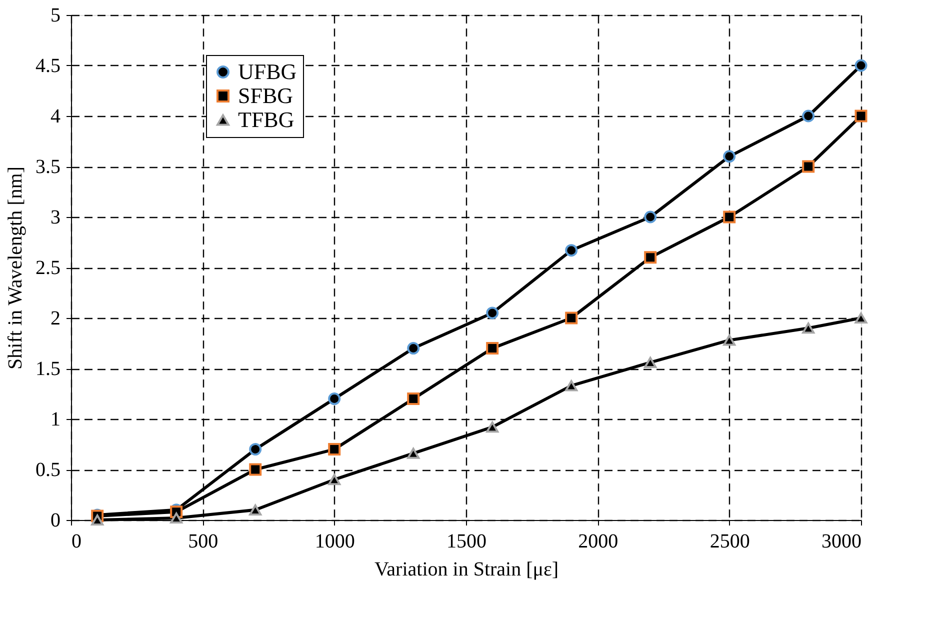 The width and height of the screenshot is (944, 626). I want to click on y-tick-label: 2, so click(55, 319).